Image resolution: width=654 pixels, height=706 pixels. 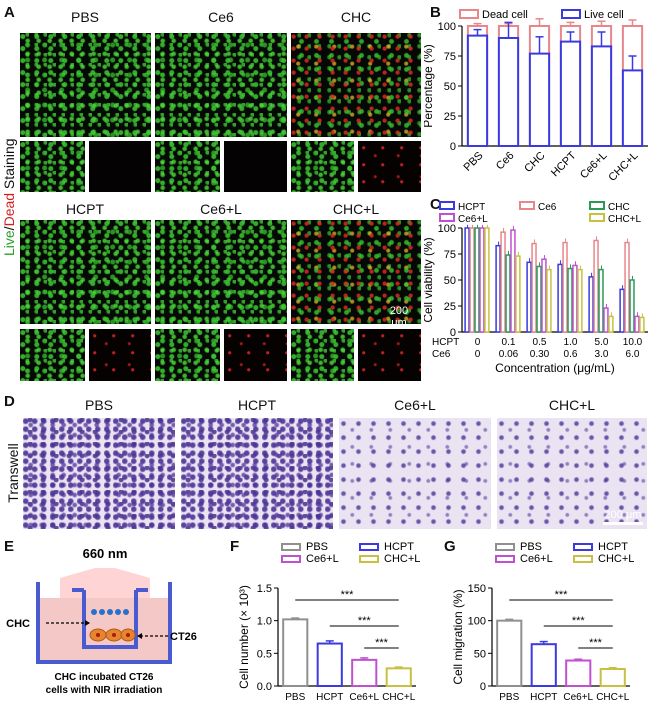 I want to click on x-tick-label: HCPT, so click(x=543, y=697).